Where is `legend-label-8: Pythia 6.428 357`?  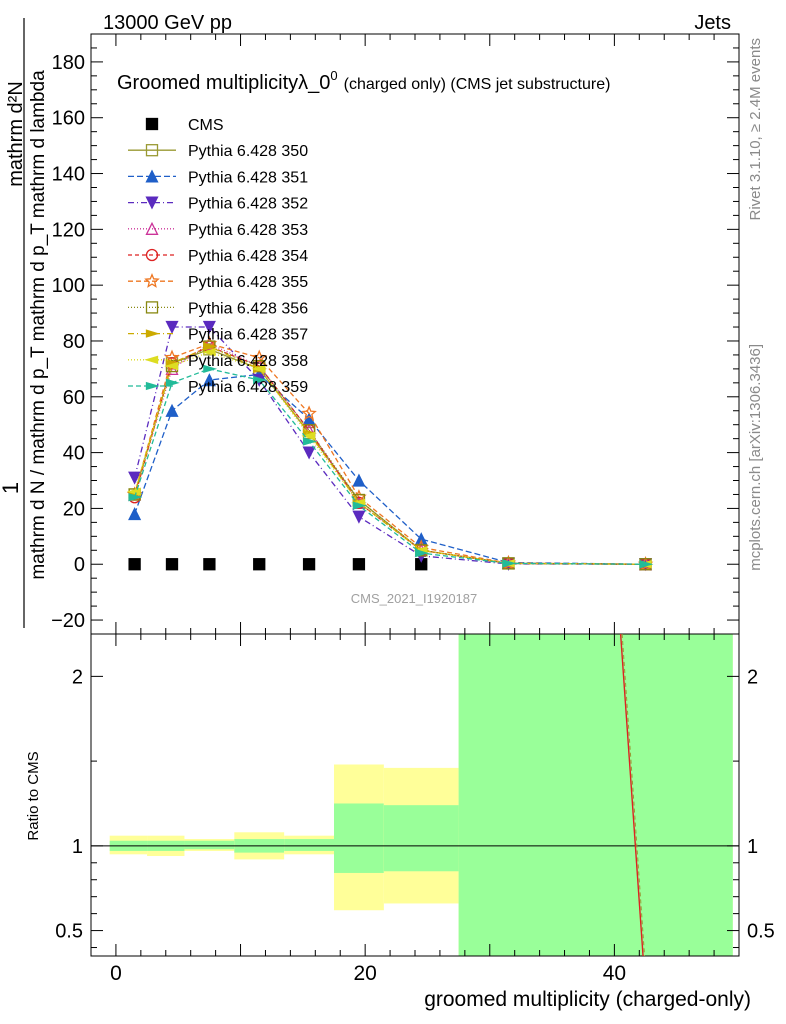
legend-label-8: Pythia 6.428 357 is located at coordinates (248, 335).